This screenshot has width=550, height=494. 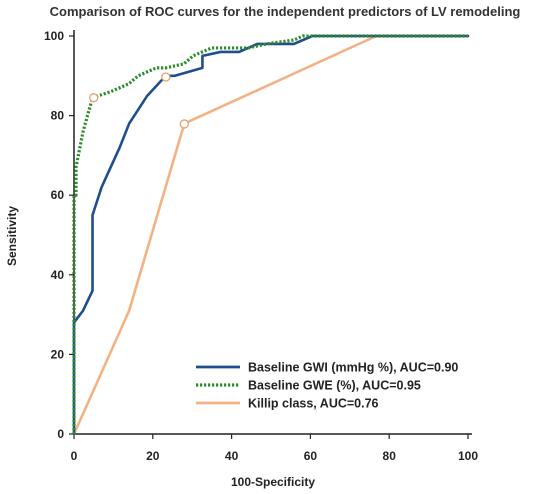 I want to click on legend-label-1: Baseline GWE (%), AUC=0.95, so click(x=334, y=386).